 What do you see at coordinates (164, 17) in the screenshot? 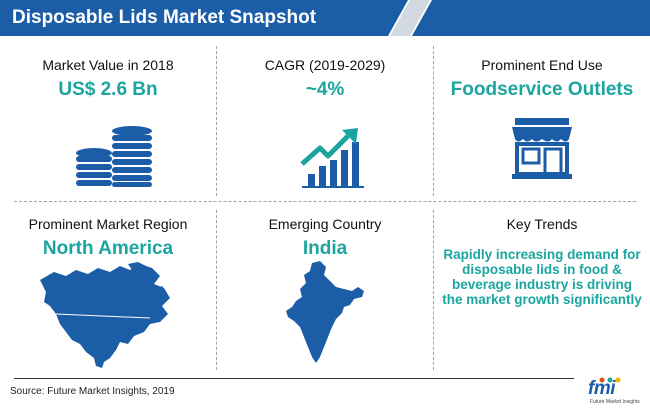
I see `page-title: Disposable Lids Market Snapshot` at bounding box center [164, 17].